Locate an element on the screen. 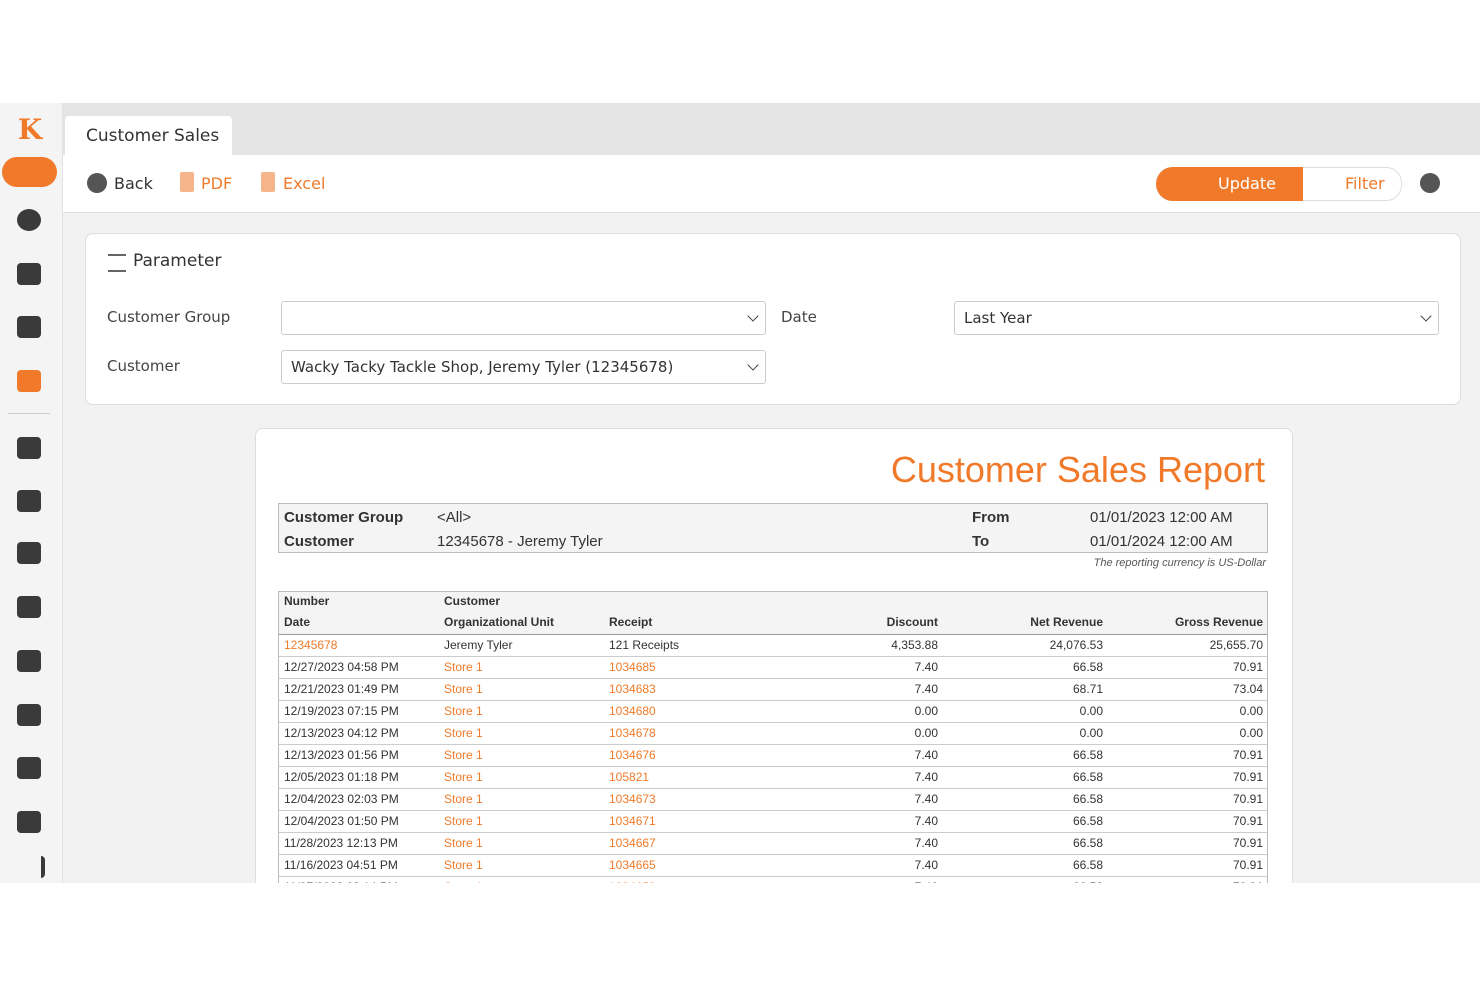 The height and width of the screenshot is (987, 1480). table-cell: 12/04/2023 01:50 PM is located at coordinates (341, 821).